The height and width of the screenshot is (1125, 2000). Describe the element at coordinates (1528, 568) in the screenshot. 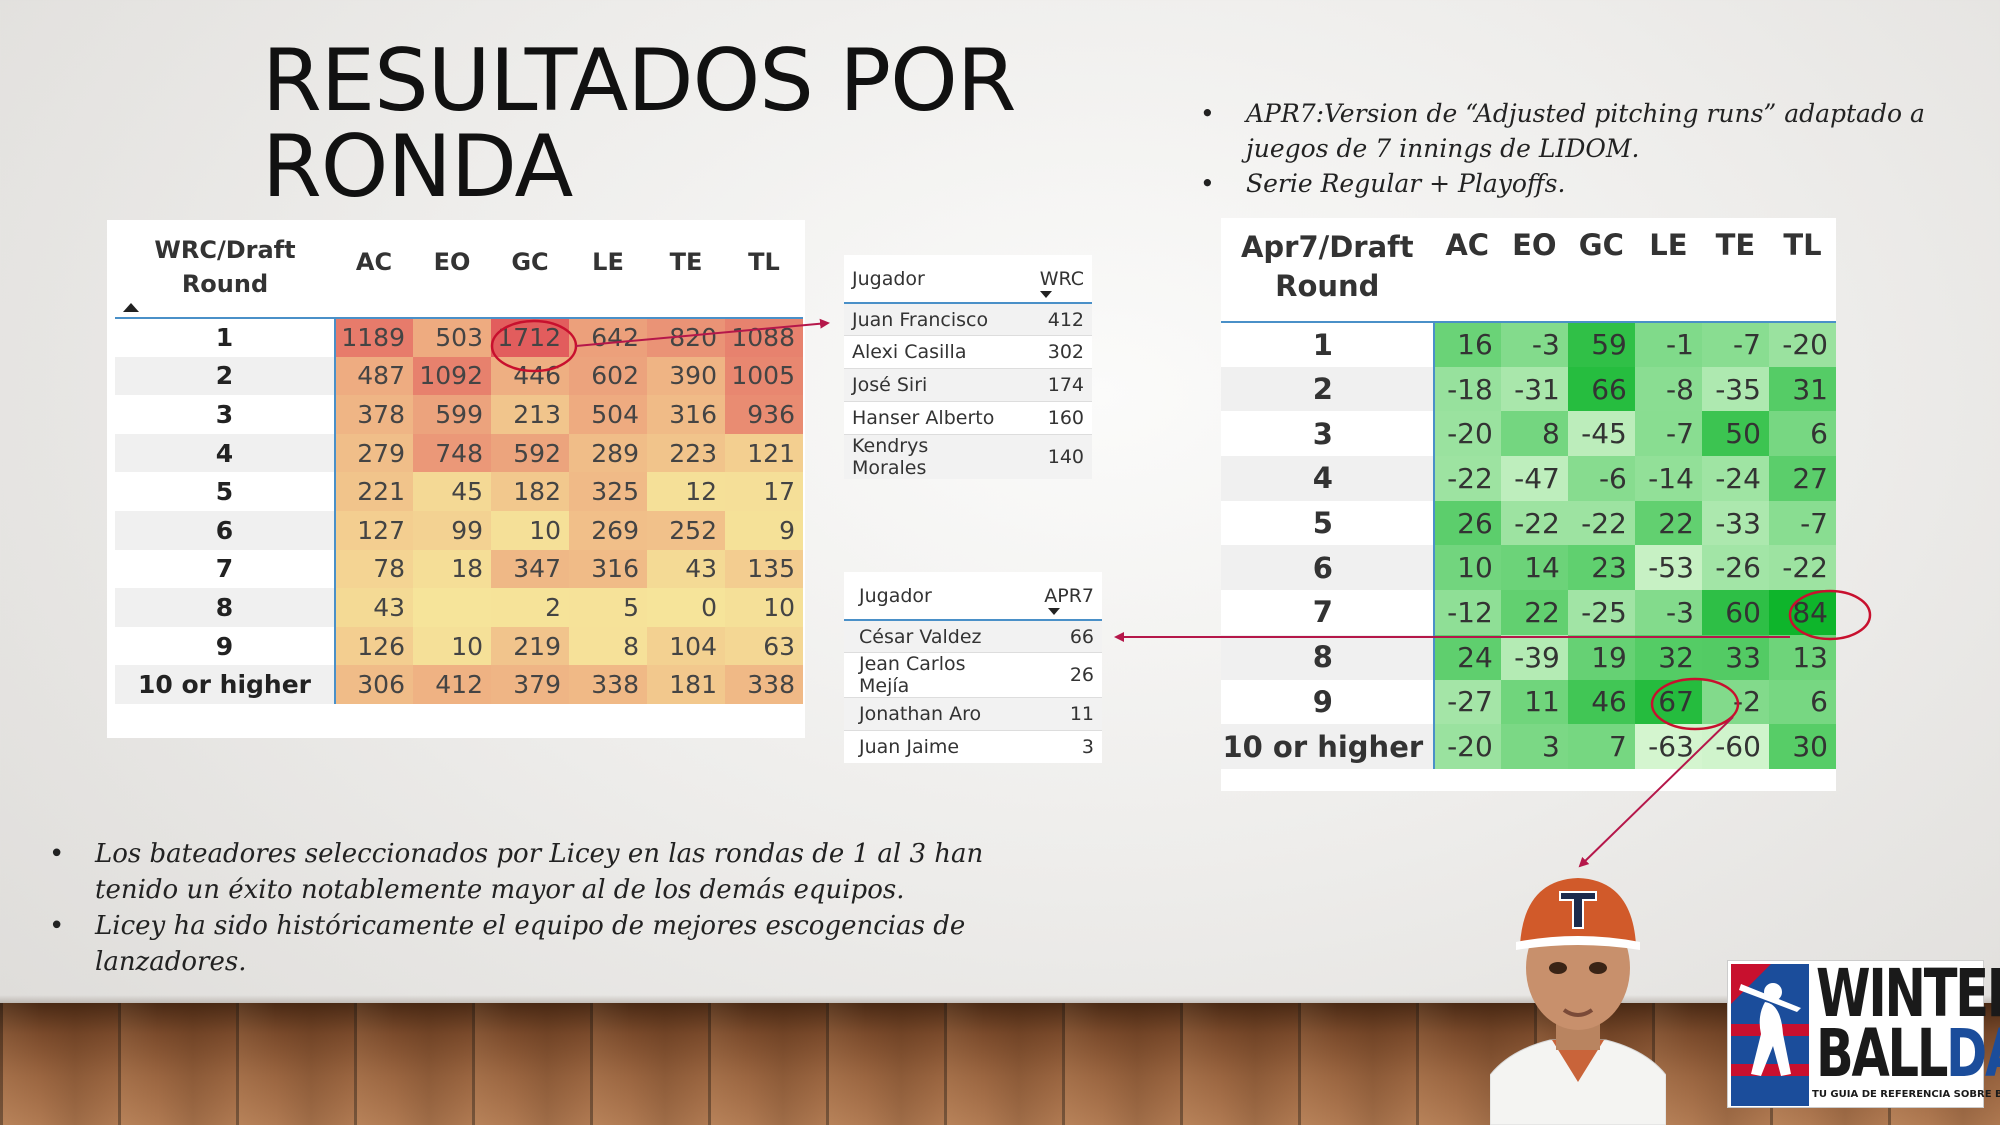

I see `apr7-row: 6 10 14 23 -53 -26 -22` at that location.